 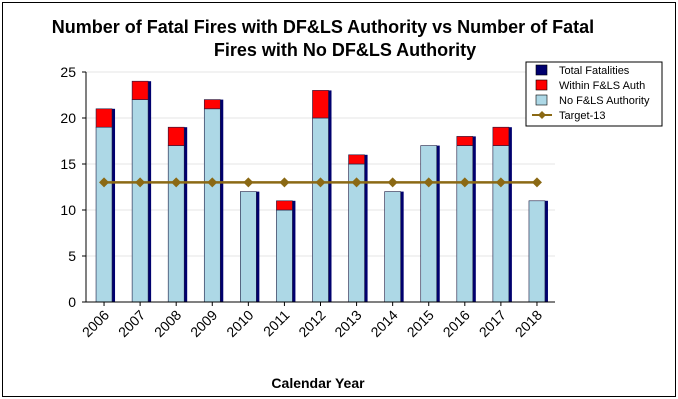 I want to click on bar-no-authority-2007, so click(x=140, y=201).